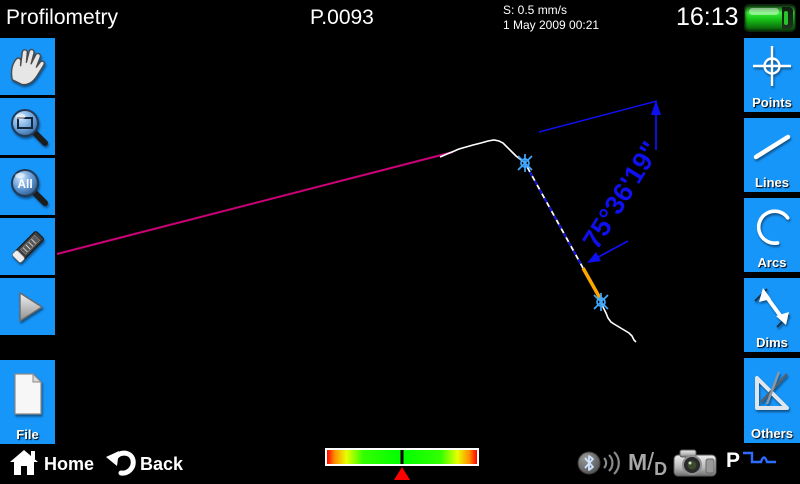  I want to click on play-icon, so click(27, 307).